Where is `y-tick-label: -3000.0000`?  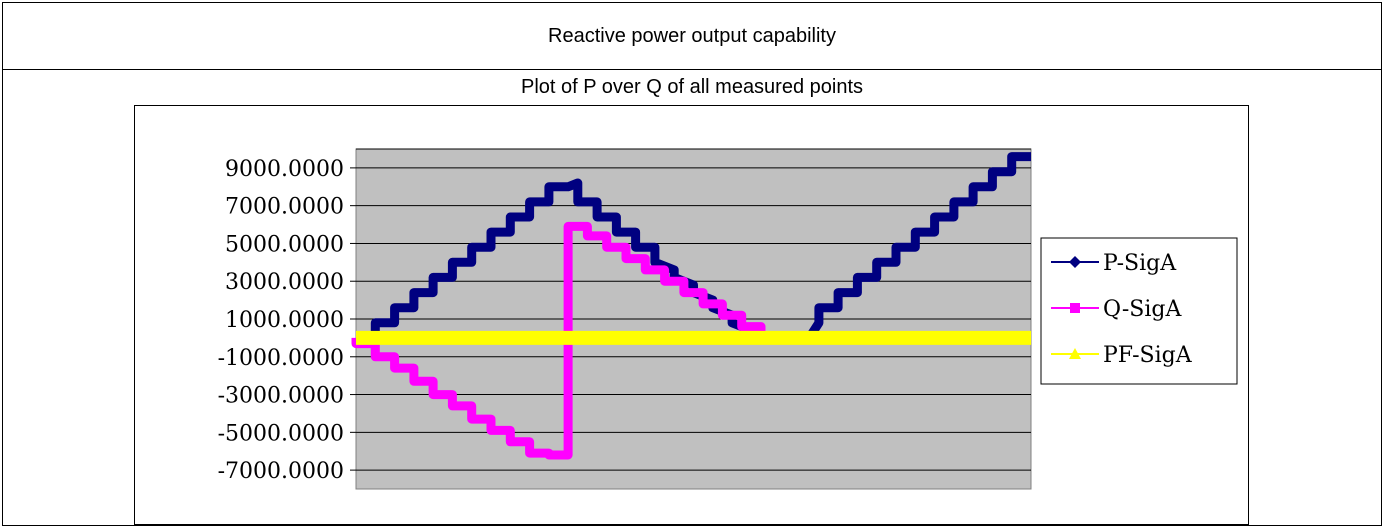
y-tick-label: -3000.0000 is located at coordinates (281, 396).